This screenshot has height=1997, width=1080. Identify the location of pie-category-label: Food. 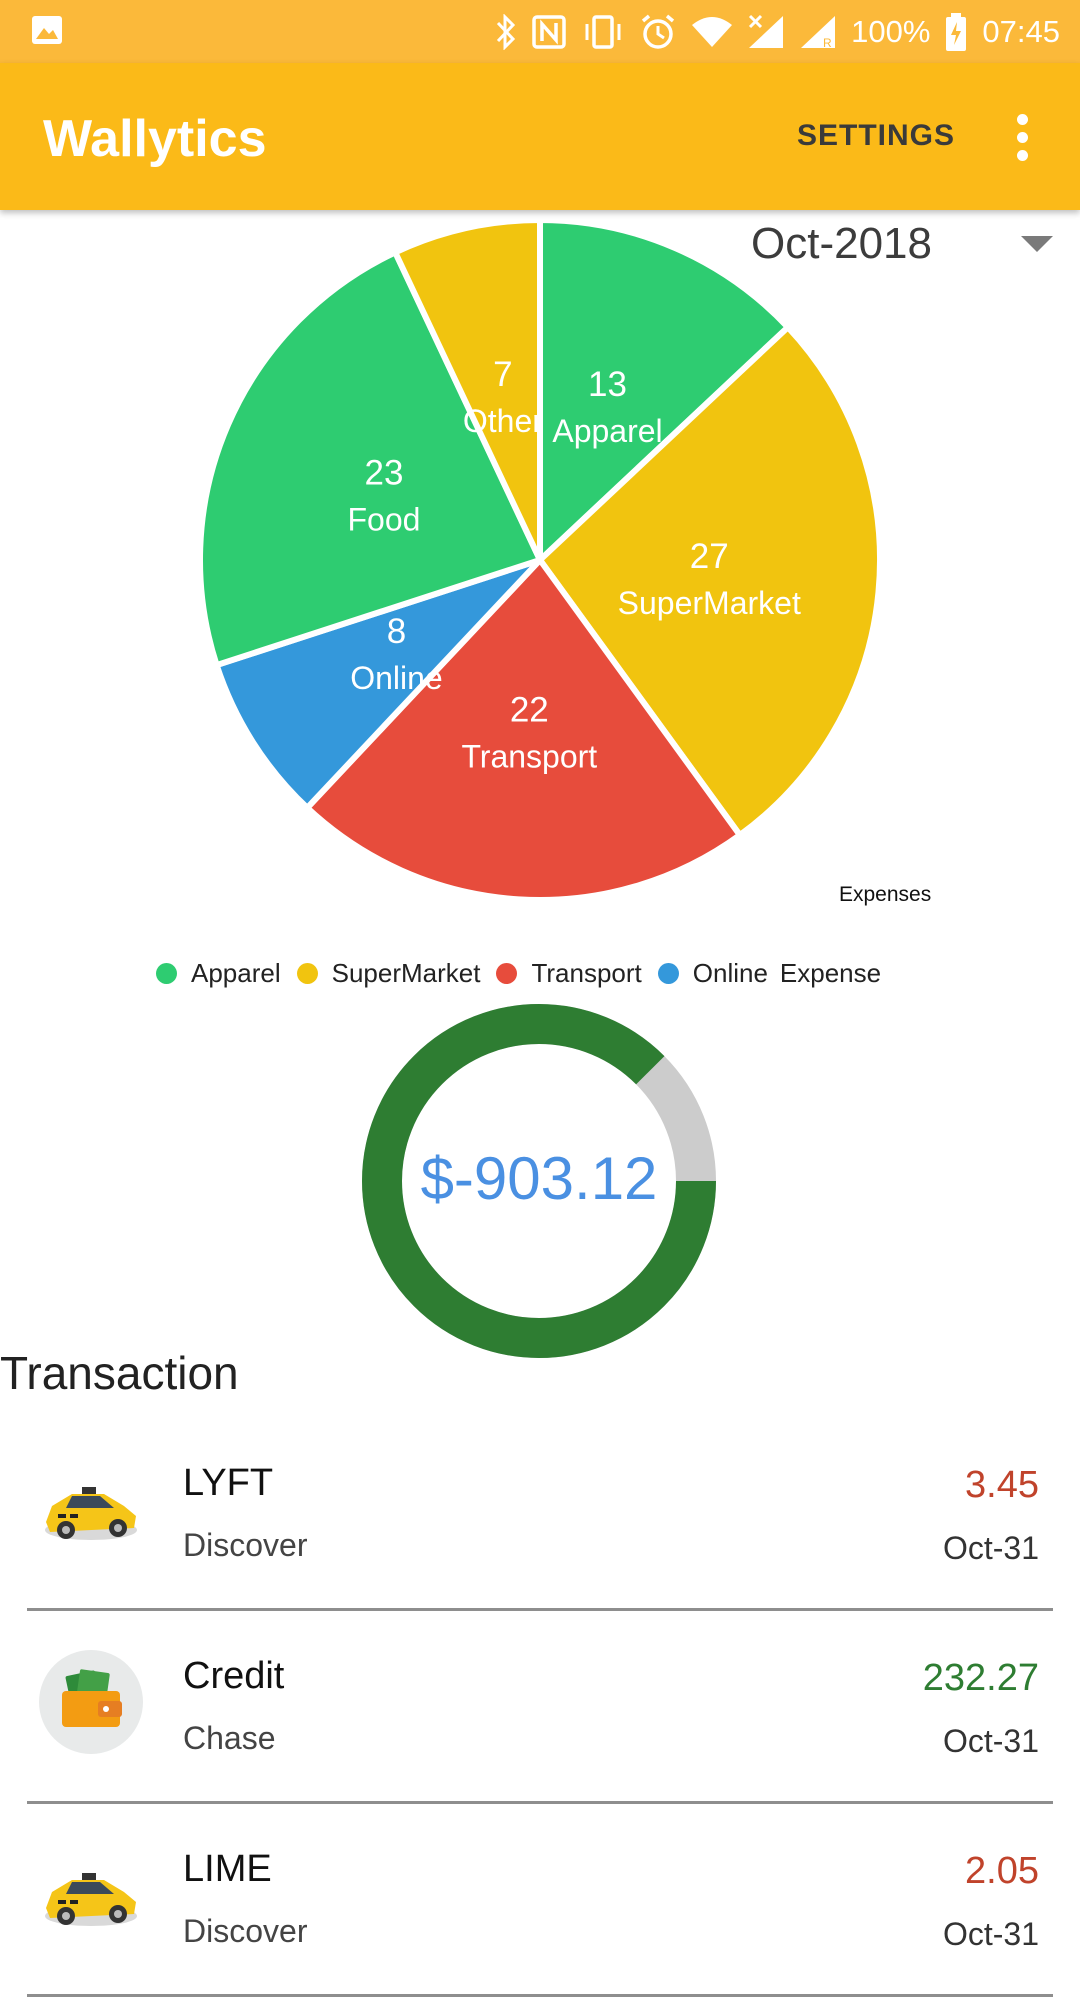
(384, 519).